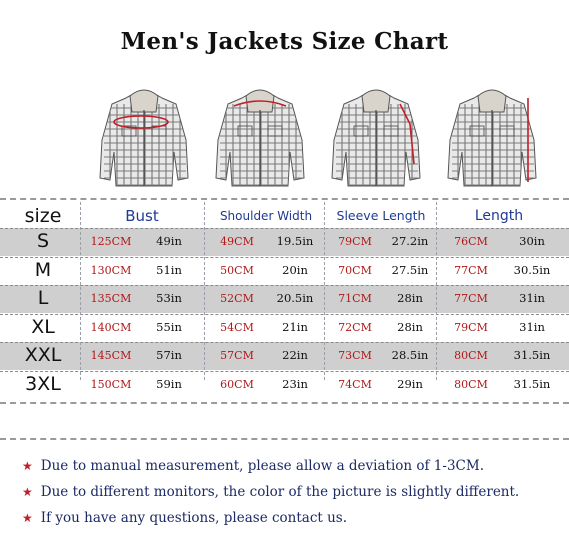 The width and height of the screenshot is (569, 550). I want to click on bust-in-cell: 51in, so click(169, 269).